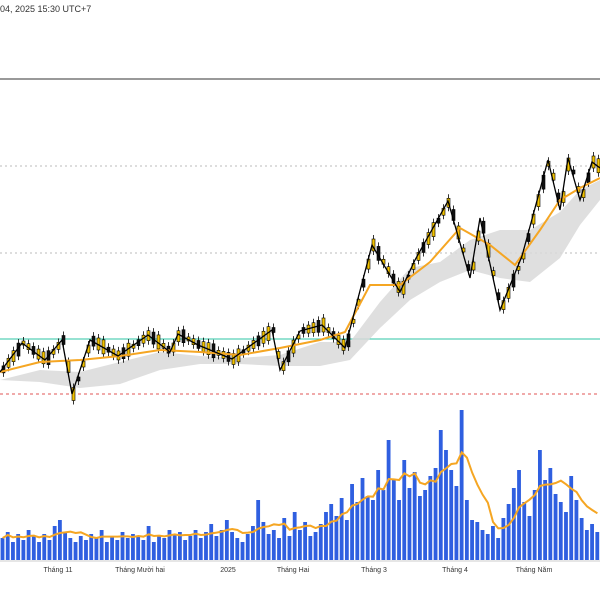 The width and height of the screenshot is (600, 600). I want to click on time-axis-label: Tháng Mười hai, so click(140, 570).